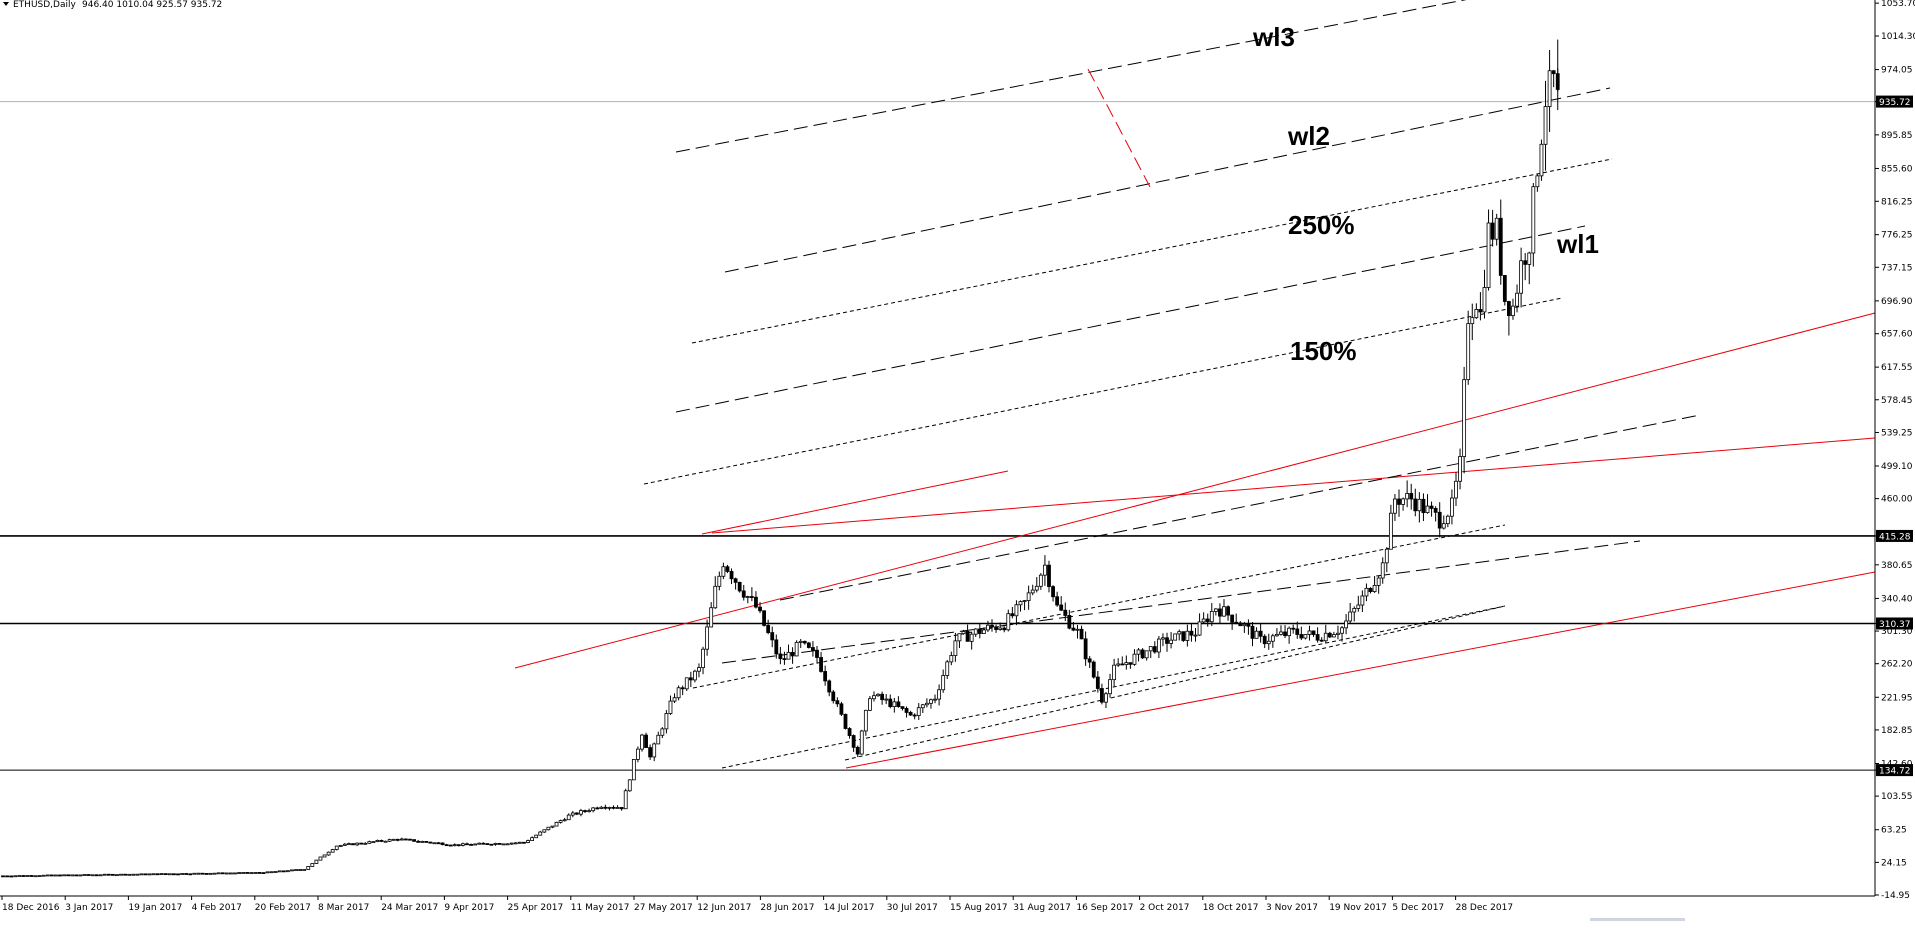 Image resolution: width=1915 pixels, height=952 pixels. What do you see at coordinates (1894, 770) in the screenshot?
I see `price-label-box` at bounding box center [1894, 770].